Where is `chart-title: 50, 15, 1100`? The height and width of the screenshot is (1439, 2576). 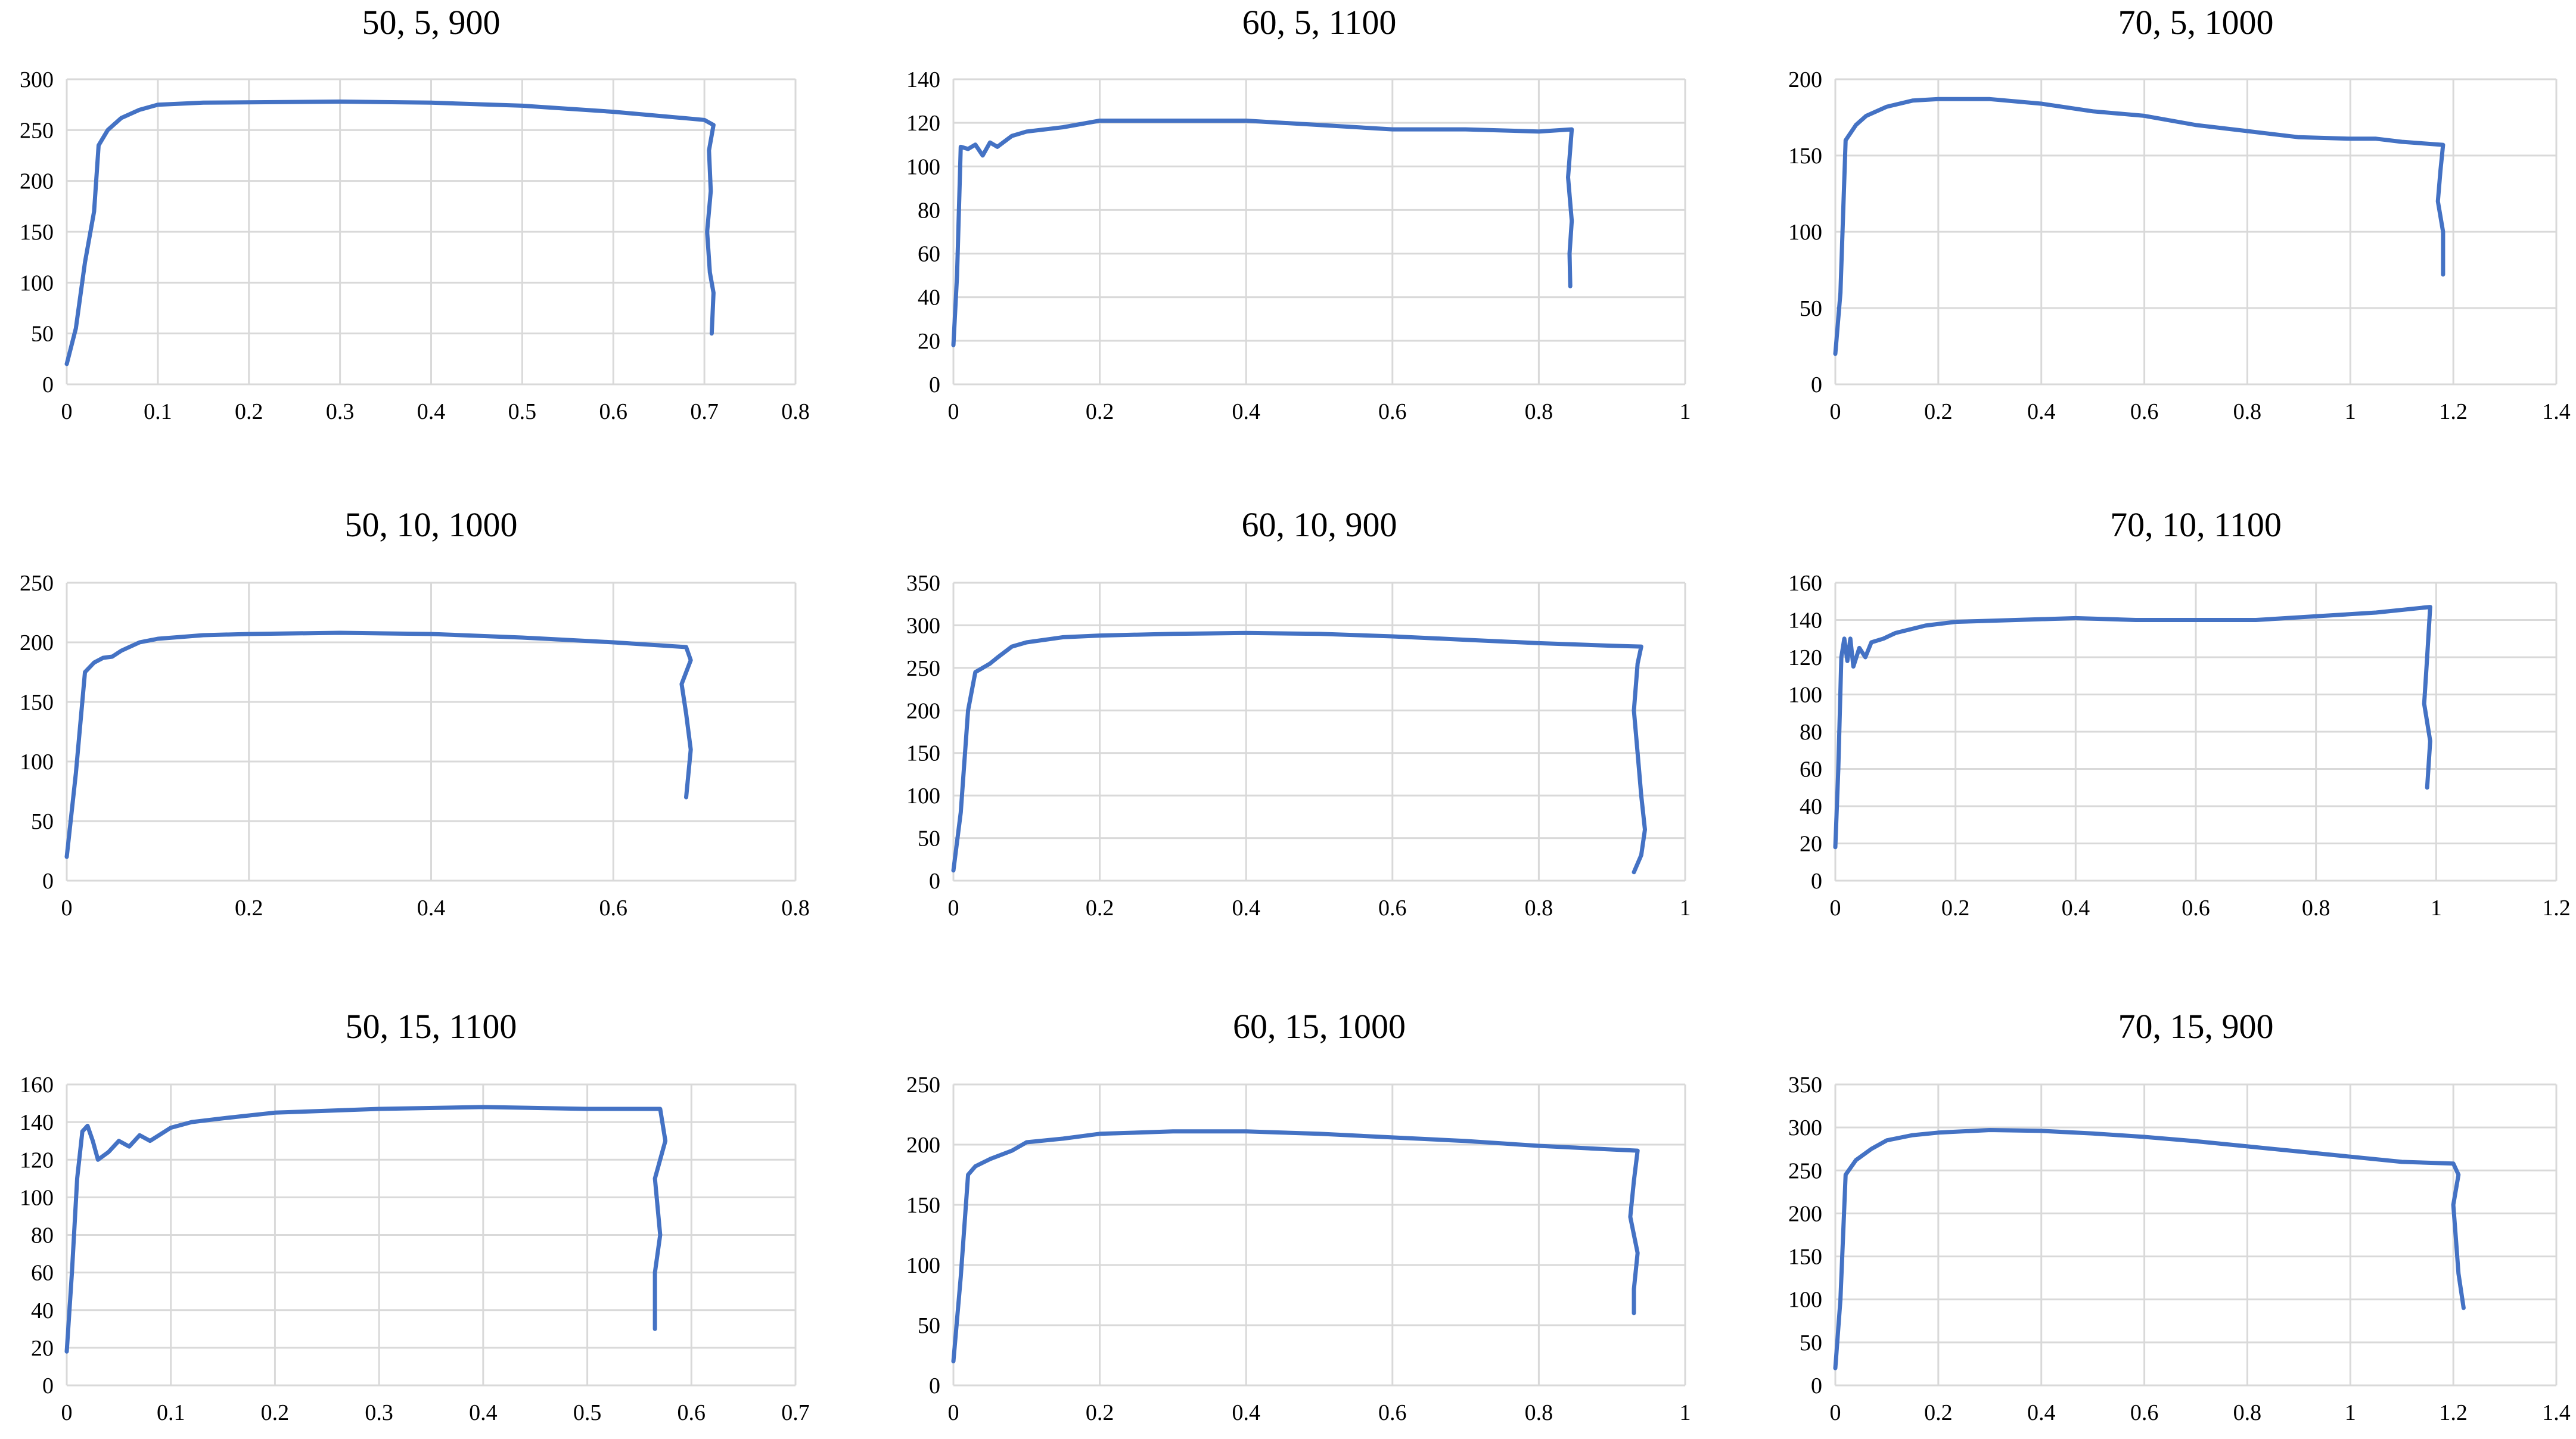 chart-title: 50, 15, 1100 is located at coordinates (431, 1027).